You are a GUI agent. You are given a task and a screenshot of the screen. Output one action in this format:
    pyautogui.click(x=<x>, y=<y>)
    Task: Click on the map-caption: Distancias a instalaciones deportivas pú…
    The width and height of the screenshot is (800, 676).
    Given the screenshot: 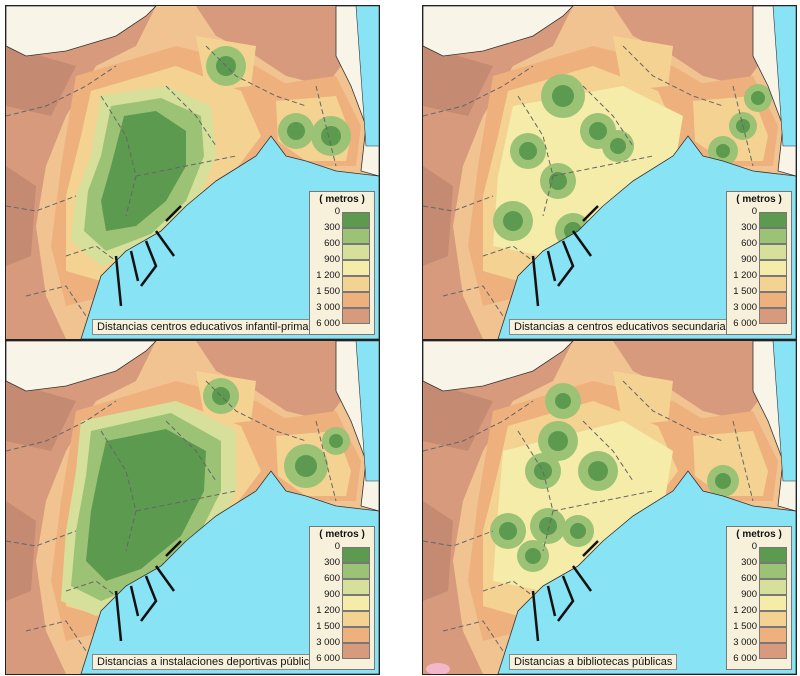 What is the action you would take?
    pyautogui.click(x=209, y=662)
    